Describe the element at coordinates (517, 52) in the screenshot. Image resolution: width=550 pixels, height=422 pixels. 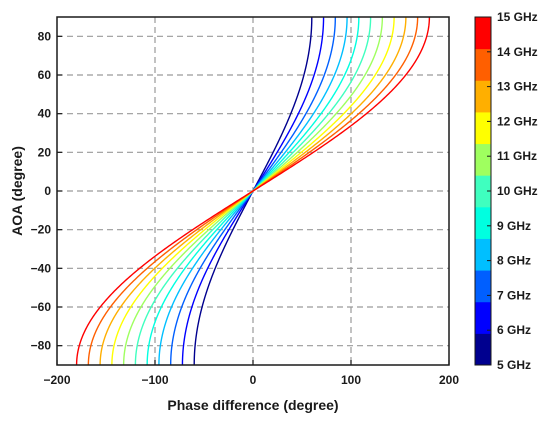
I see `colorbar-label: 14 GHz` at that location.